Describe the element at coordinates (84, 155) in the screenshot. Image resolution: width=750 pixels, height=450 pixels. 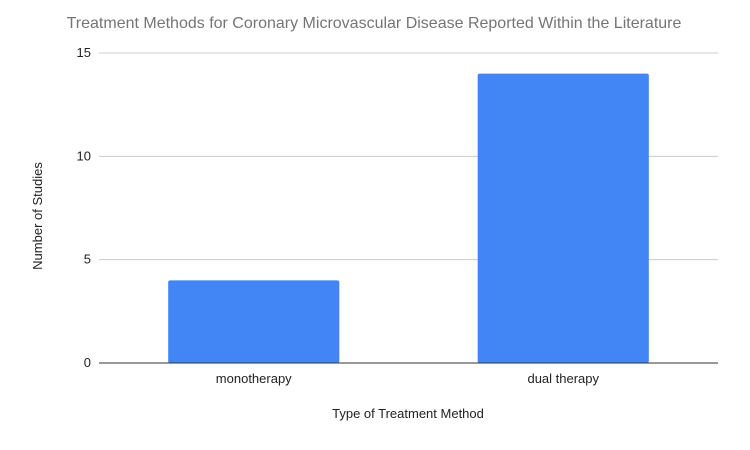
I see `y-tick-label: 10` at that location.